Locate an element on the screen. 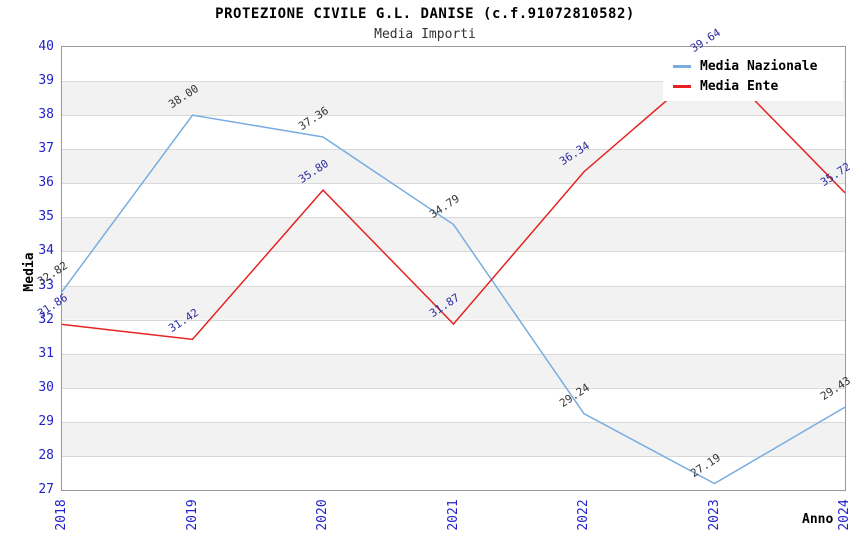 This screenshot has width=850, height=550. nazionale-line-swatch is located at coordinates (682, 66).